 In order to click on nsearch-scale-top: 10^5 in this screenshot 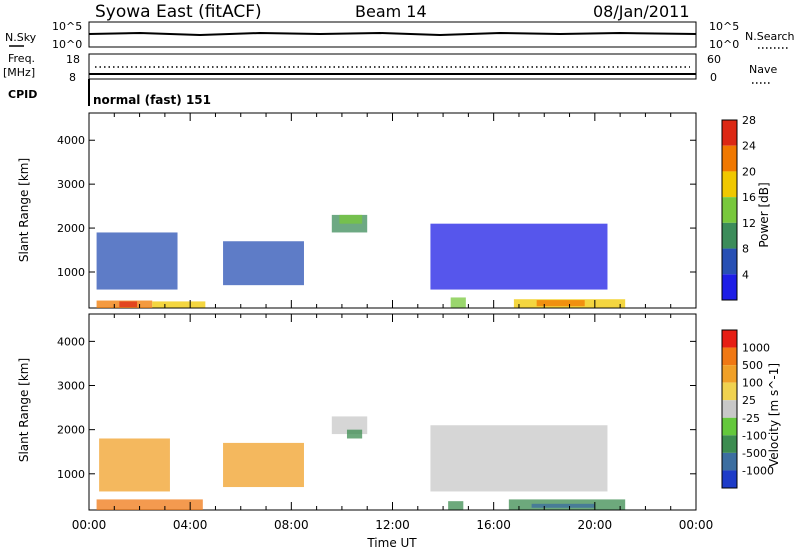, I will do `click(724, 26)`.